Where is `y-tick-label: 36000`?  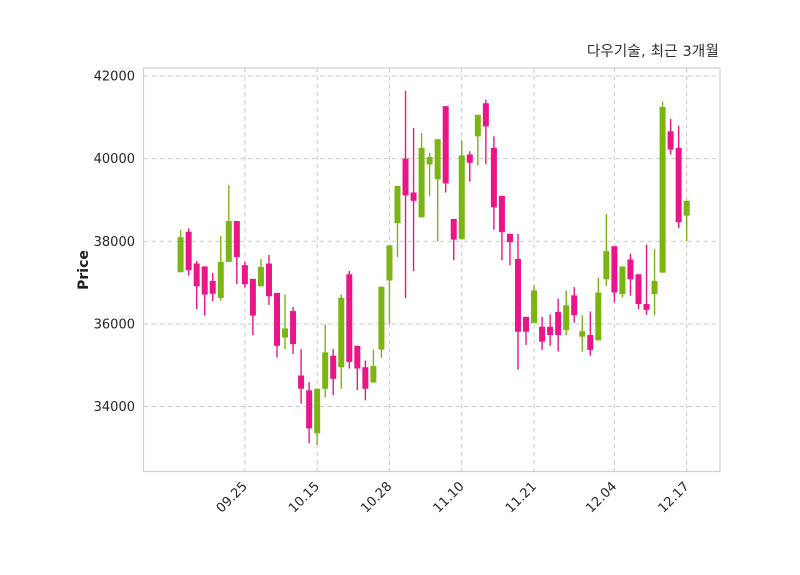 y-tick-label: 36000 is located at coordinates (114, 324).